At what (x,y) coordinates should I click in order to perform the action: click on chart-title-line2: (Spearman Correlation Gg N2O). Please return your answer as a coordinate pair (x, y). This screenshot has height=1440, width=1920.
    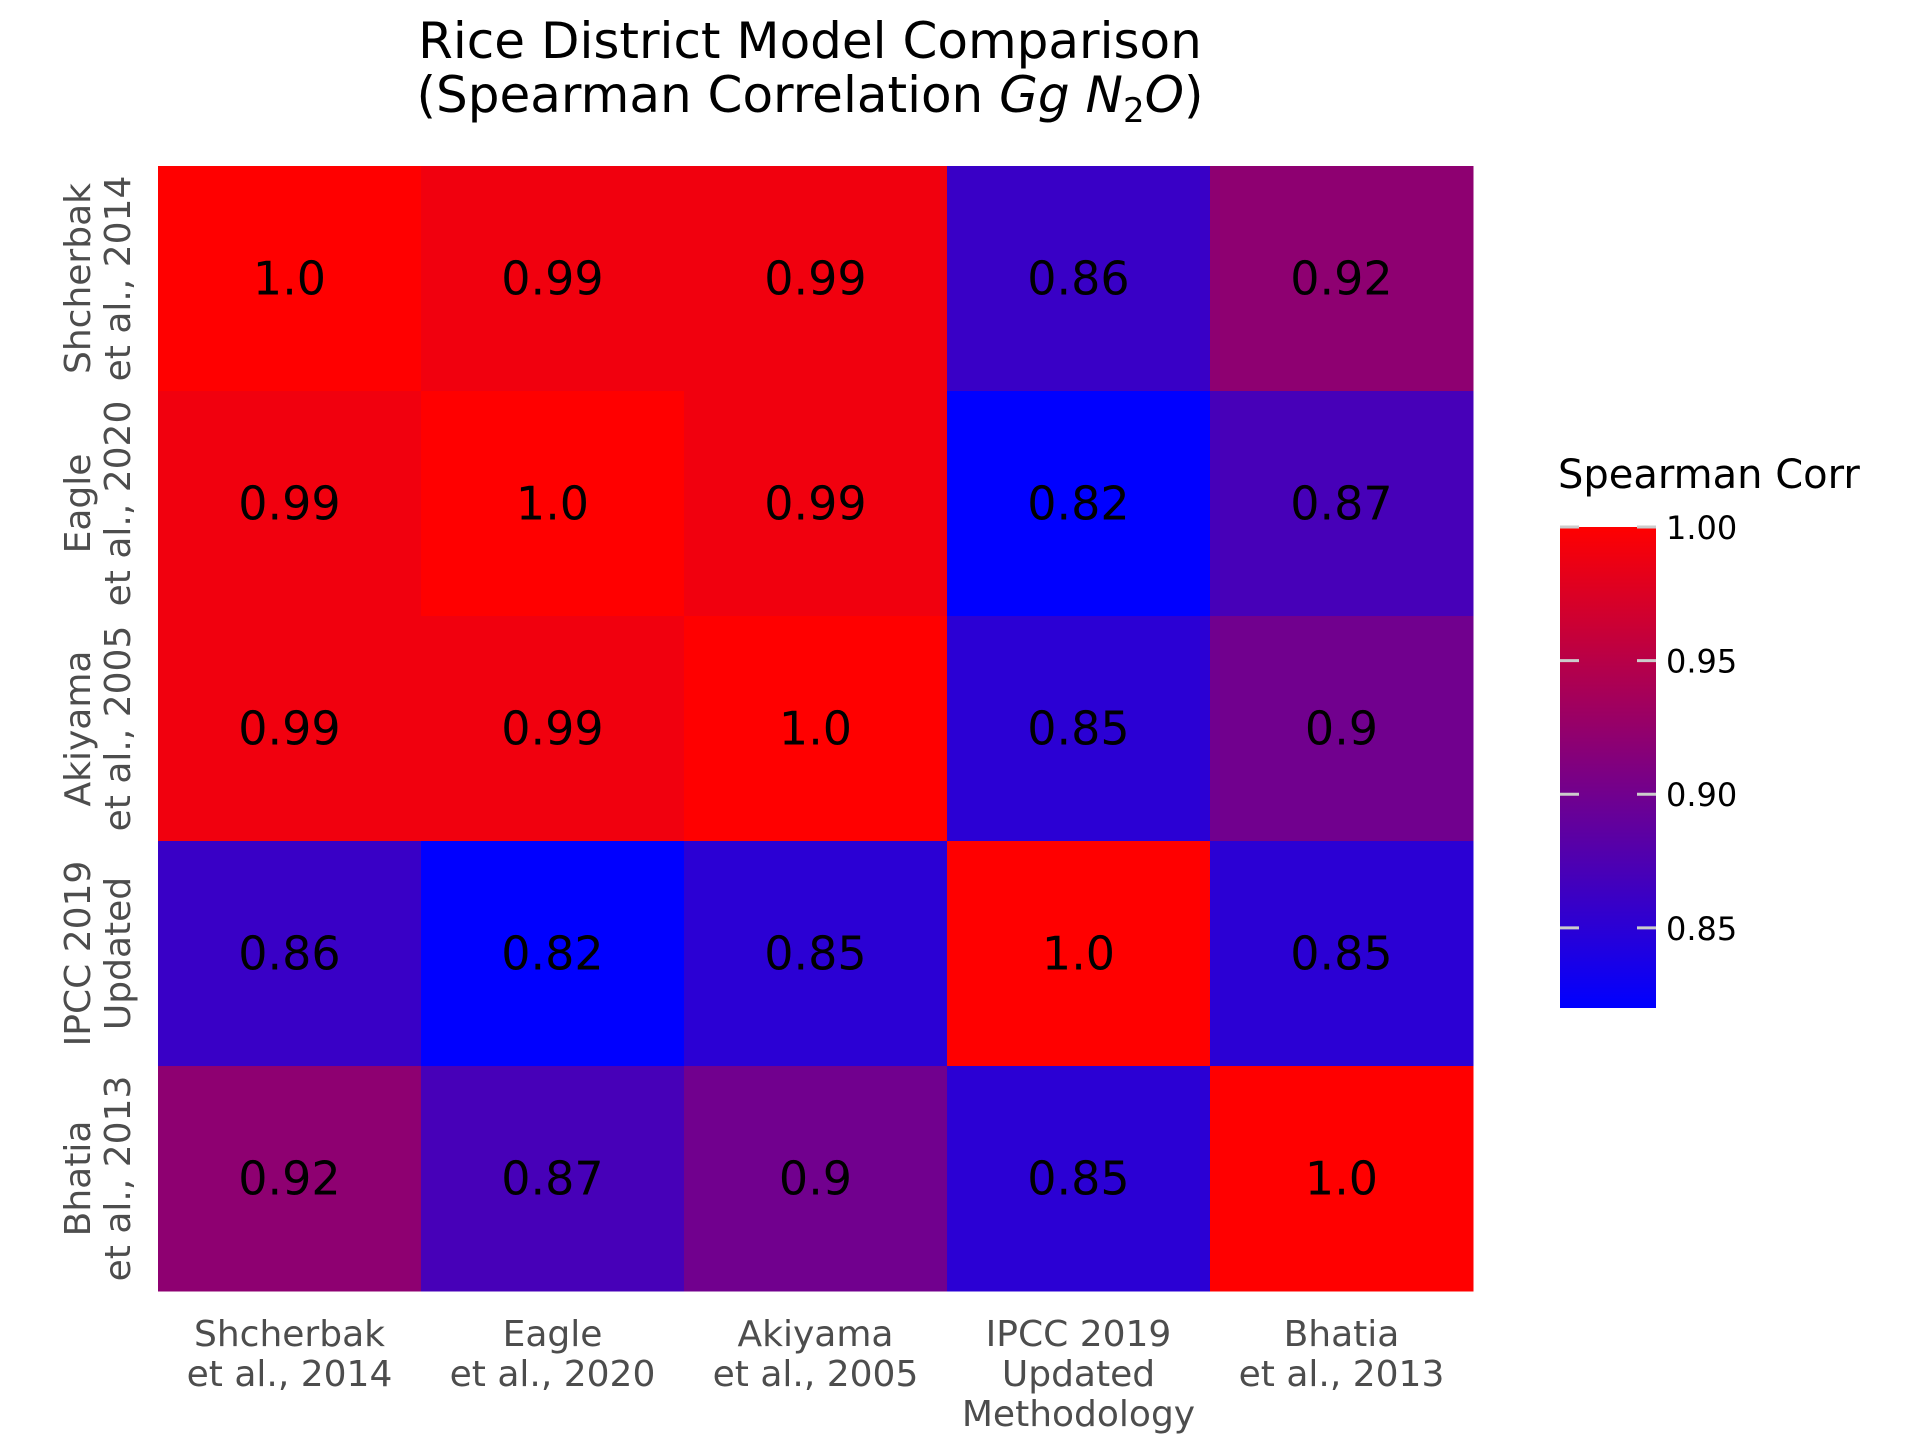
    Looking at the image, I should click on (810, 98).